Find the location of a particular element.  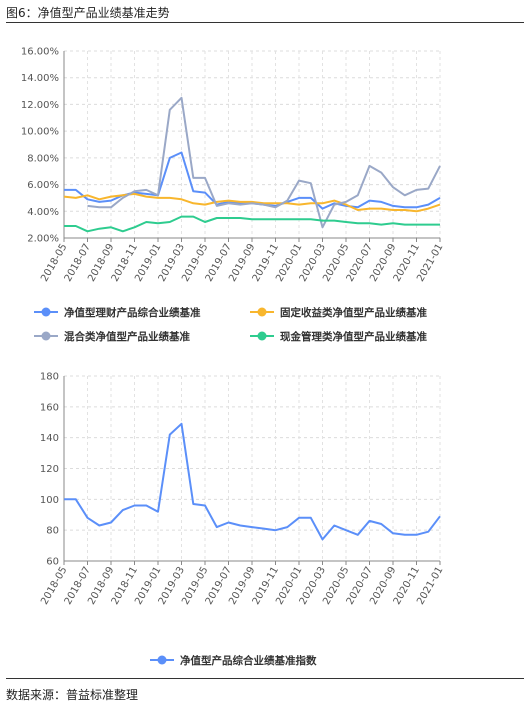

legend-item-1: 净值型理财产品综合业绩基准 is located at coordinates (117, 312).